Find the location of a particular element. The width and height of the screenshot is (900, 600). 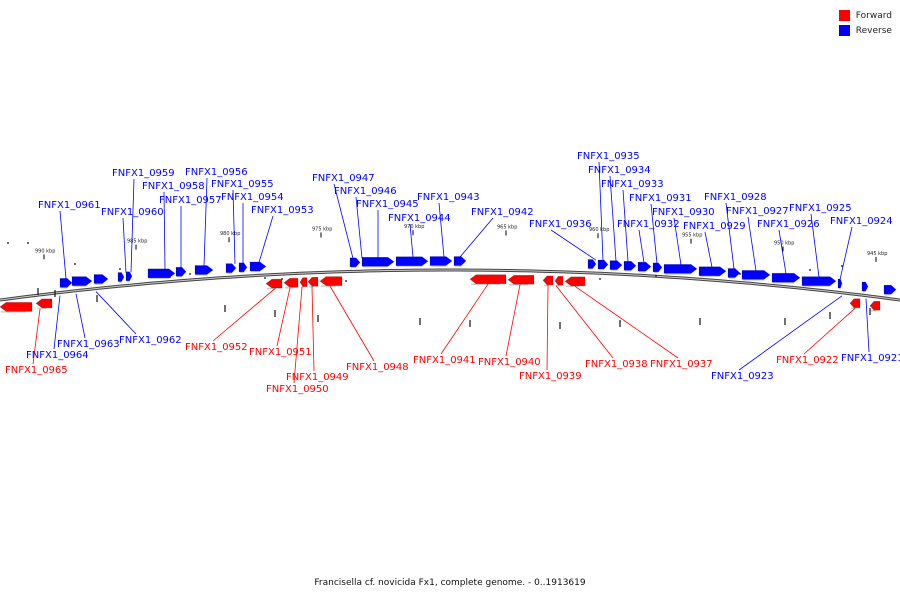

forward-gene-label: FNFX1_0939 is located at coordinates (550, 376).